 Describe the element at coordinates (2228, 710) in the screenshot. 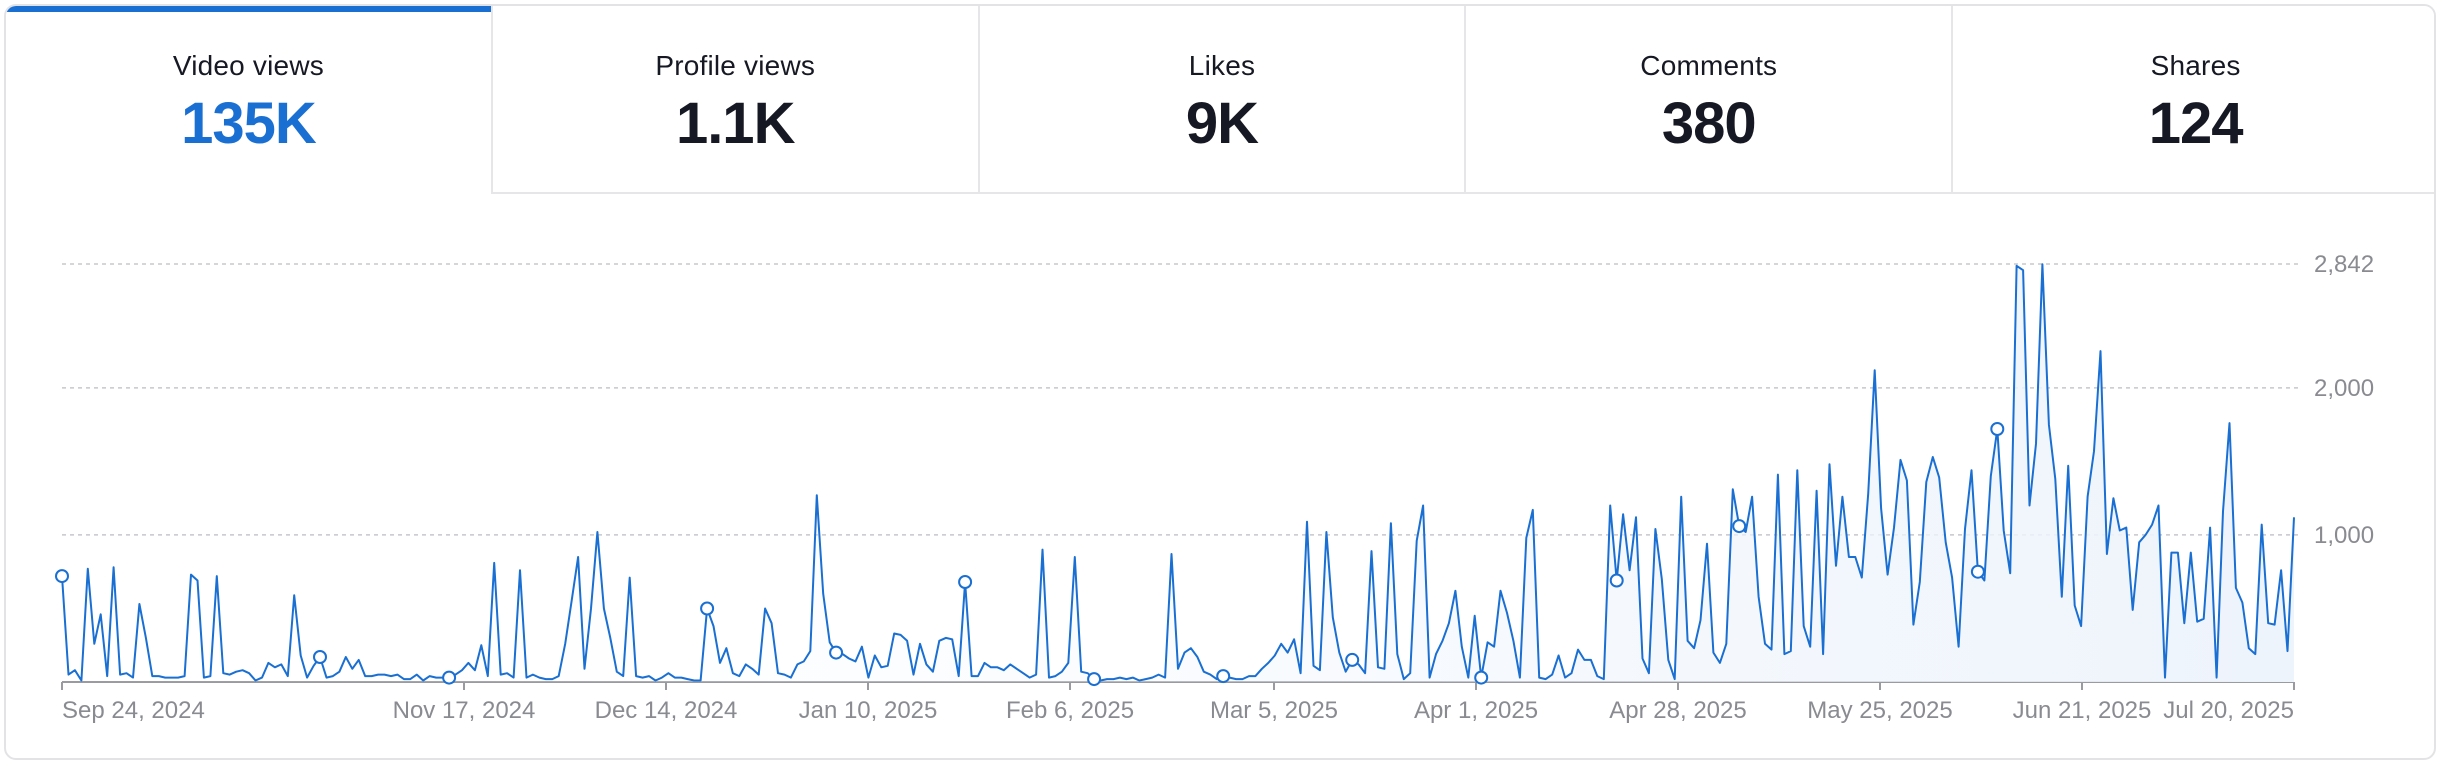

I see `x-tick-label: Jul 20, 2025` at that location.